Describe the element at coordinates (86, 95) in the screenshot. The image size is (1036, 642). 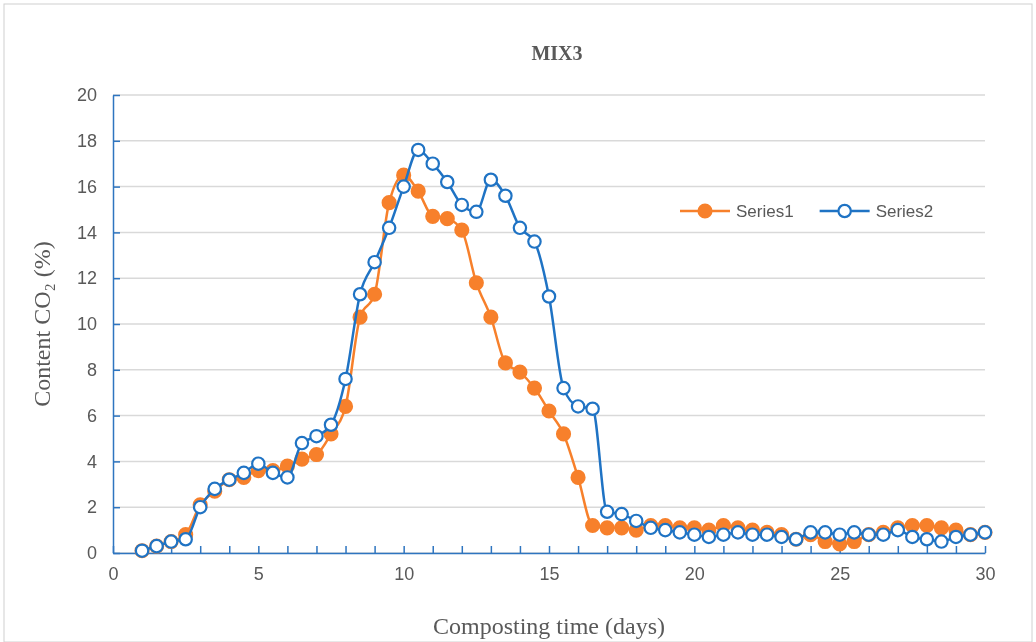
I see `y-tick-label: 20` at that location.